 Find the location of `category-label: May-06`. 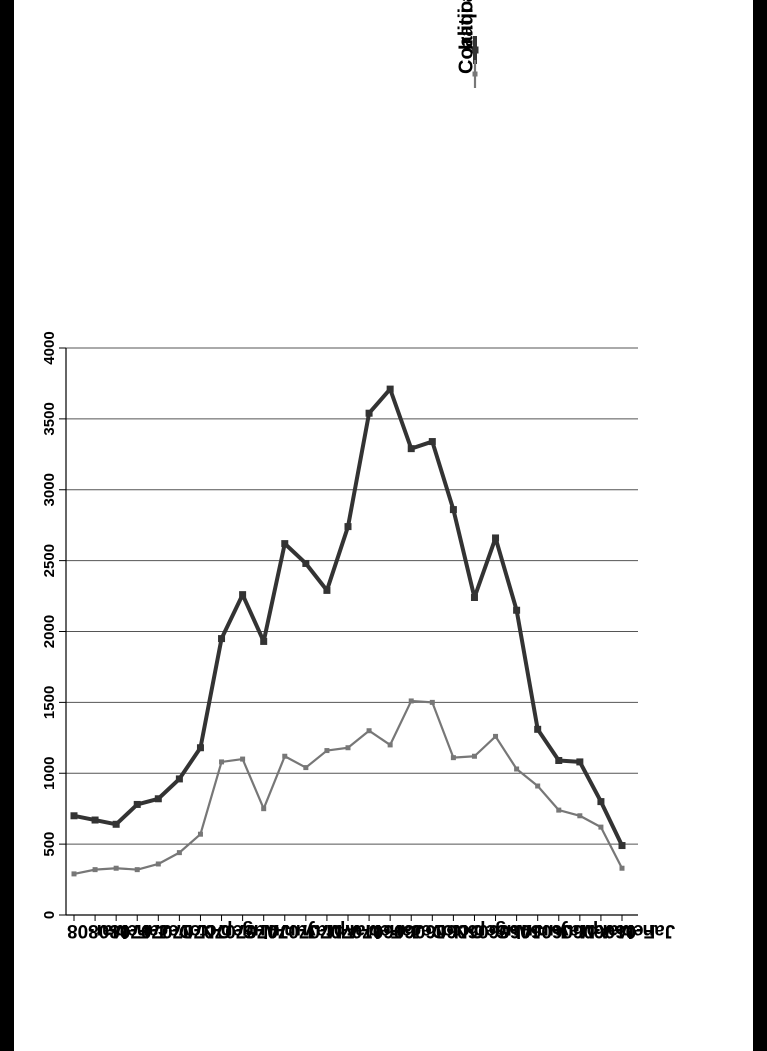

category-label: May-06 is located at coordinates (563, 930).